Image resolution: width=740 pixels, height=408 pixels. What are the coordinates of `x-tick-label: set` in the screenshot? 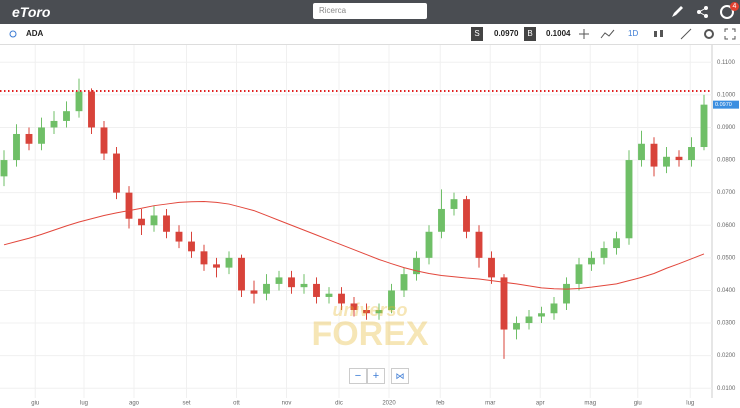 It's located at (186, 404).